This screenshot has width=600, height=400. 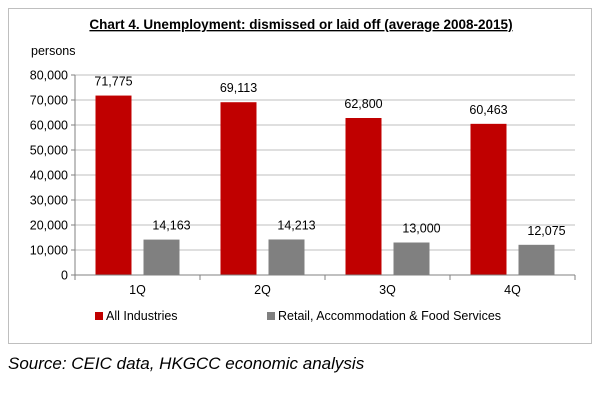 What do you see at coordinates (488, 199) in the screenshot?
I see `bar-all-industries-4q` at bounding box center [488, 199].